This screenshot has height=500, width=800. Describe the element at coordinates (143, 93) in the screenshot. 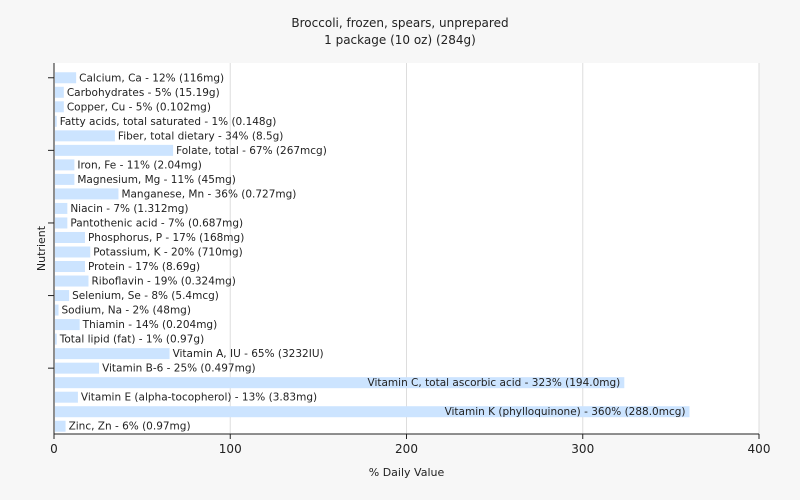

I see `bar-label: Carbohydrates - 5% (15.19g)` at that location.